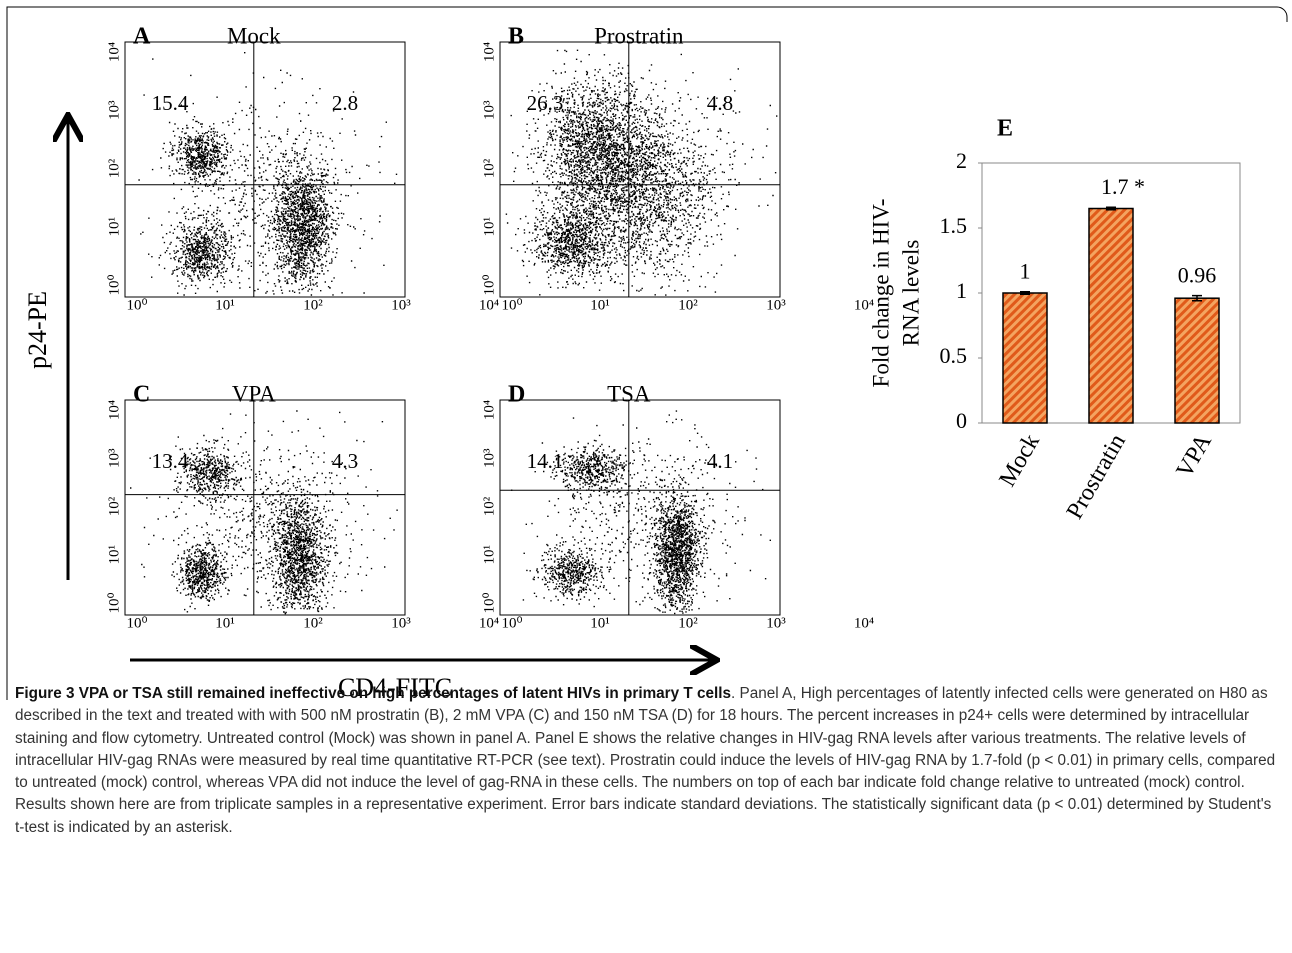 The width and height of the screenshot is (1292, 953). What do you see at coordinates (720, 103) in the screenshot?
I see `quadrant-value: 4.8` at bounding box center [720, 103].